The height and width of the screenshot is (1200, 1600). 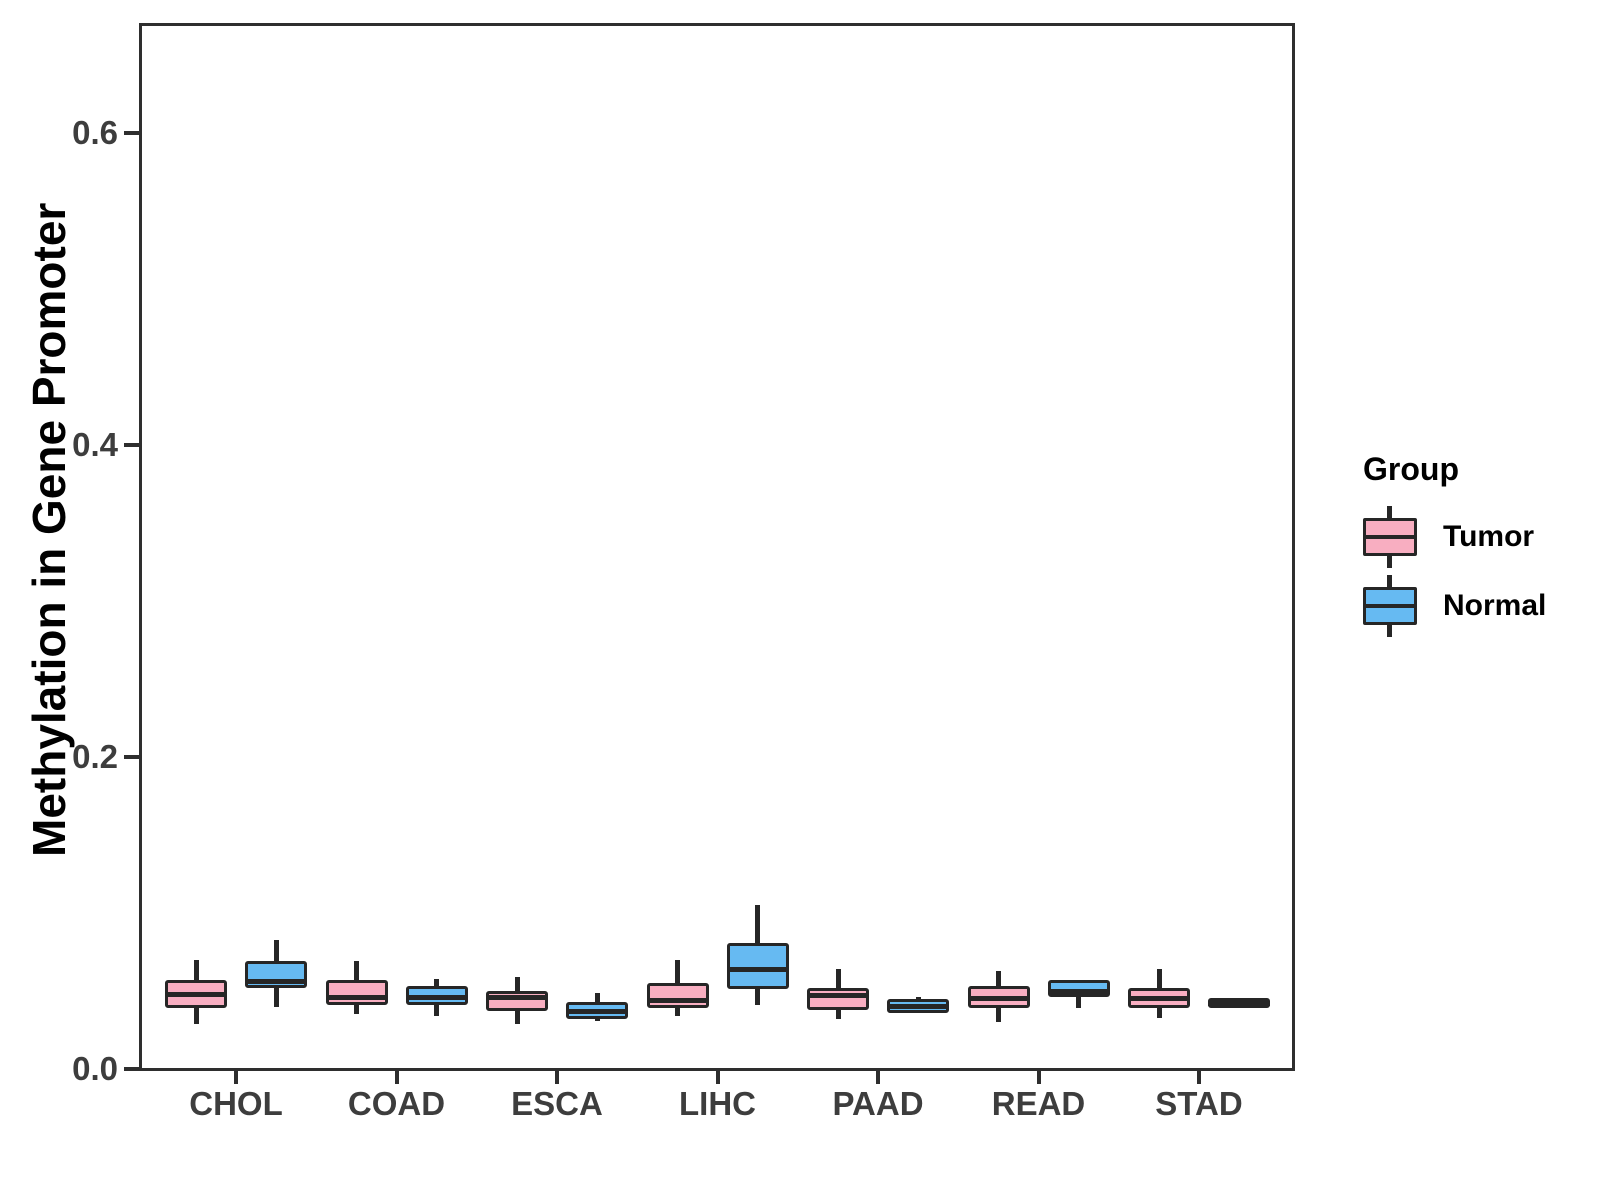 What do you see at coordinates (677, 996) in the screenshot?
I see `boxplot-box-lihc-tumor` at bounding box center [677, 996].